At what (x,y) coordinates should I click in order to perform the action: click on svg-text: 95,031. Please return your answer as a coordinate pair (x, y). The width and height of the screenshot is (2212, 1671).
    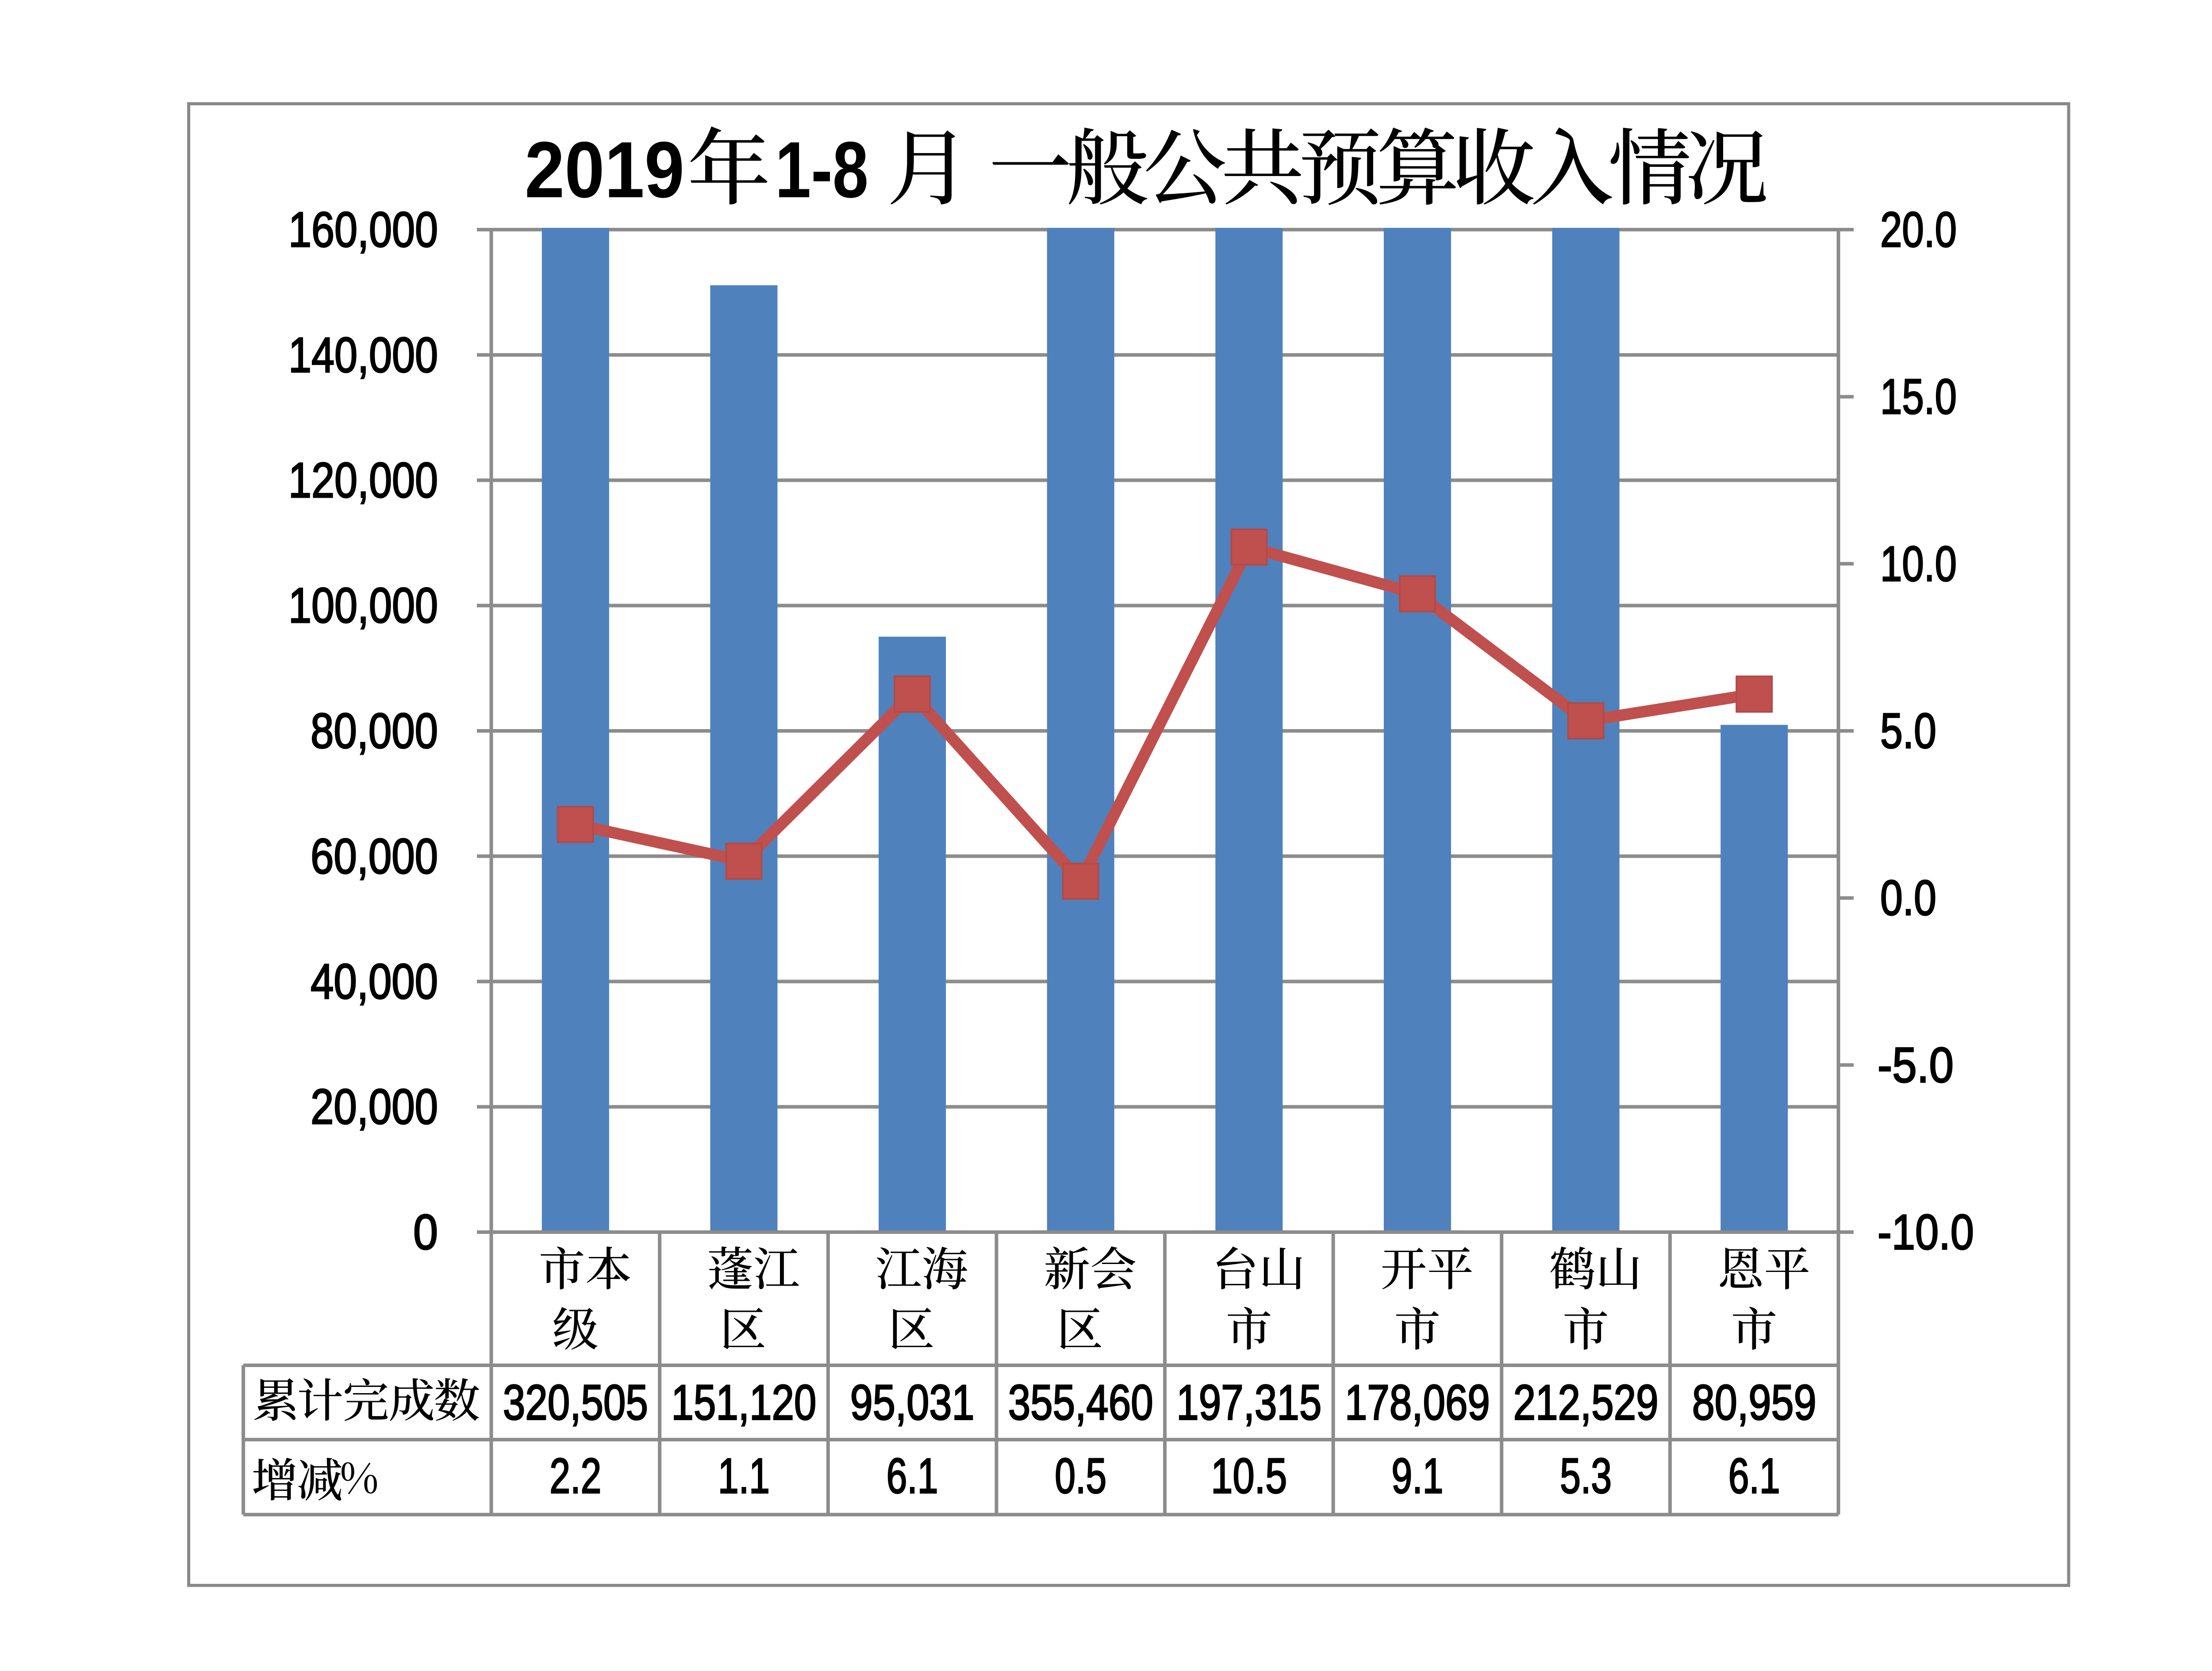
    Looking at the image, I should click on (913, 1403).